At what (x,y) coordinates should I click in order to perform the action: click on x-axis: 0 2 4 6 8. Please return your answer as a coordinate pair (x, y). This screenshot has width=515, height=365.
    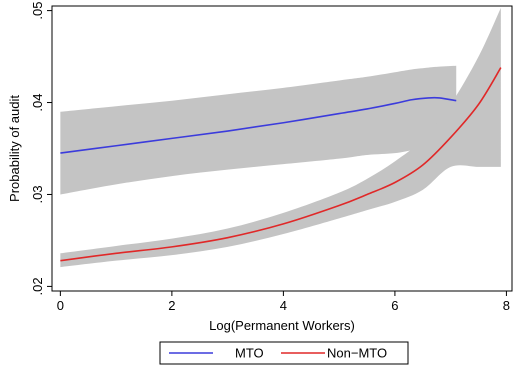
    Looking at the image, I should click on (283, 302).